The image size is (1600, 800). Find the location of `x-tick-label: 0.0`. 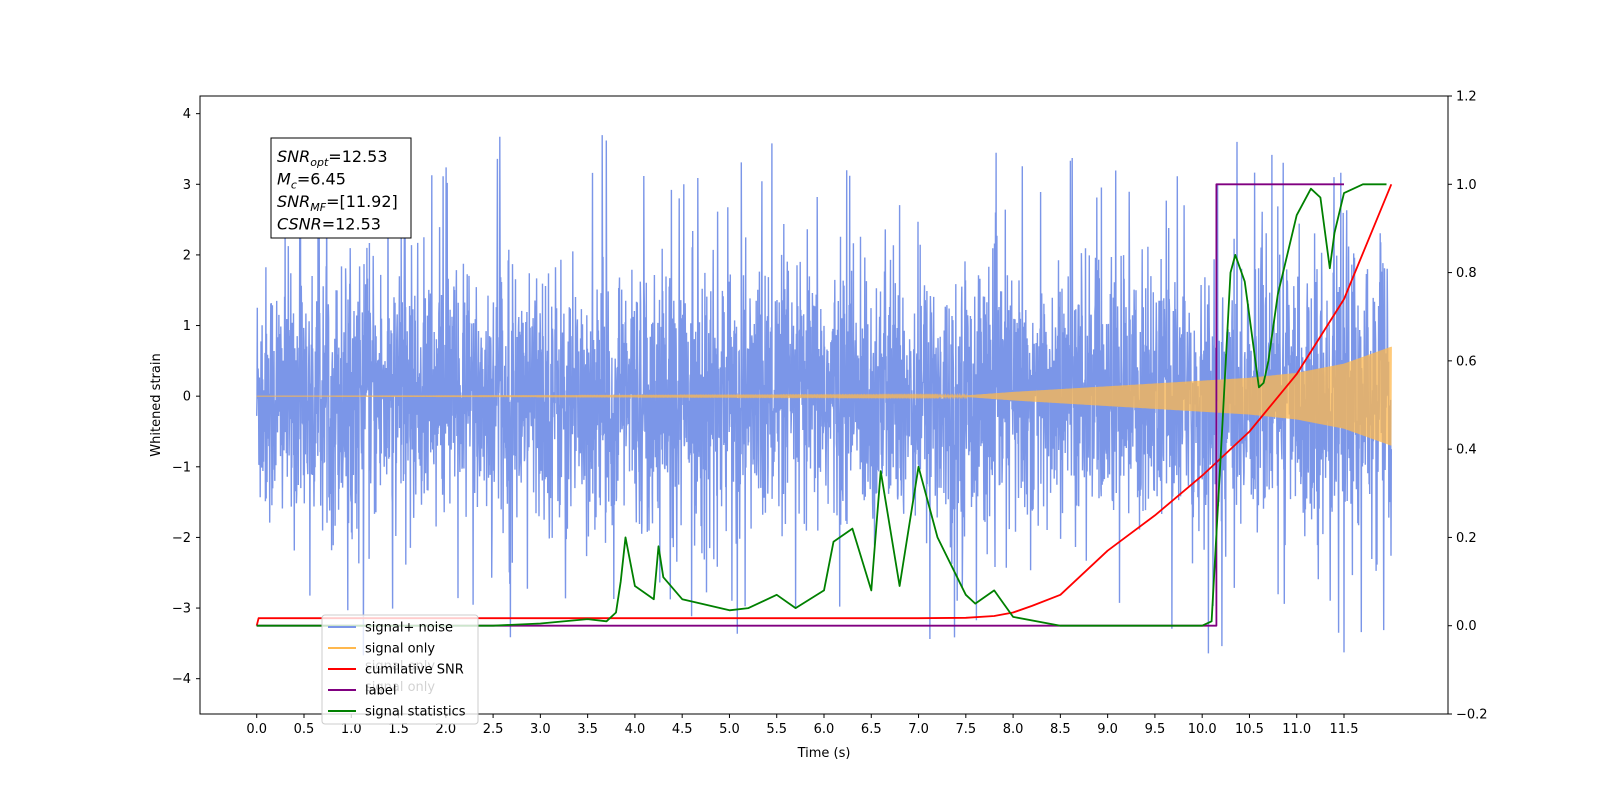

x-tick-label: 0.0 is located at coordinates (256, 729).